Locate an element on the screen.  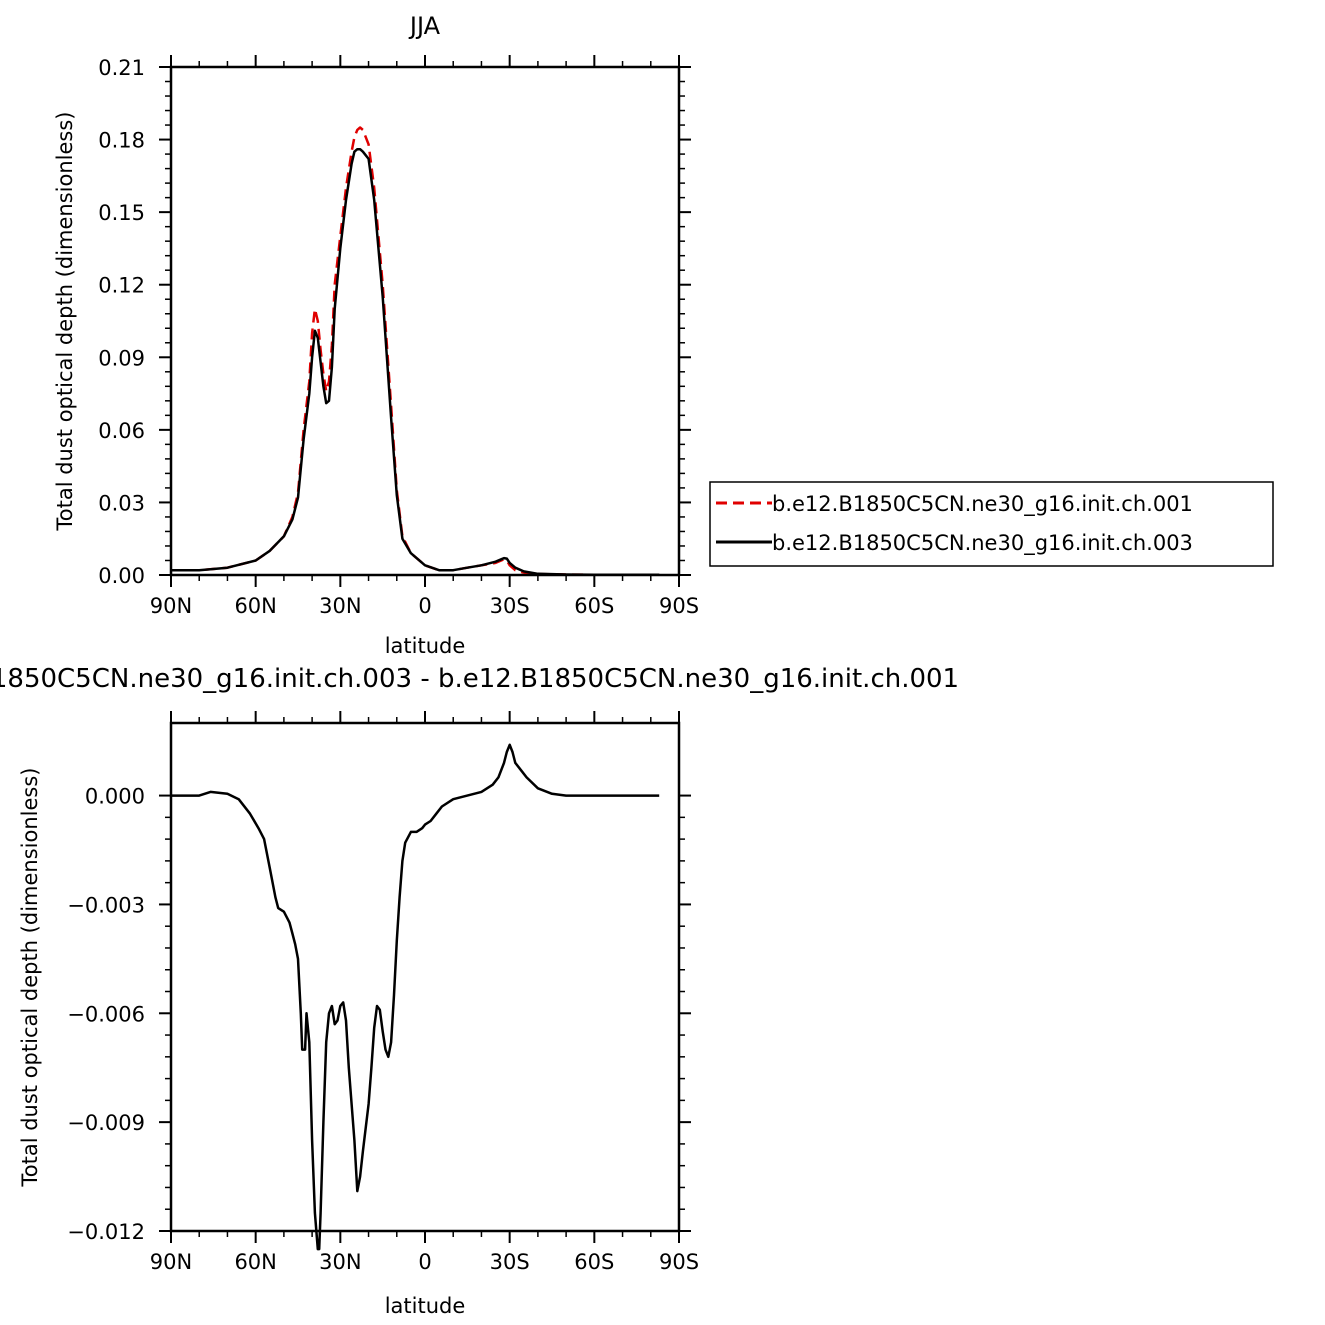
panel-top-series is located at coordinates (415, 351).